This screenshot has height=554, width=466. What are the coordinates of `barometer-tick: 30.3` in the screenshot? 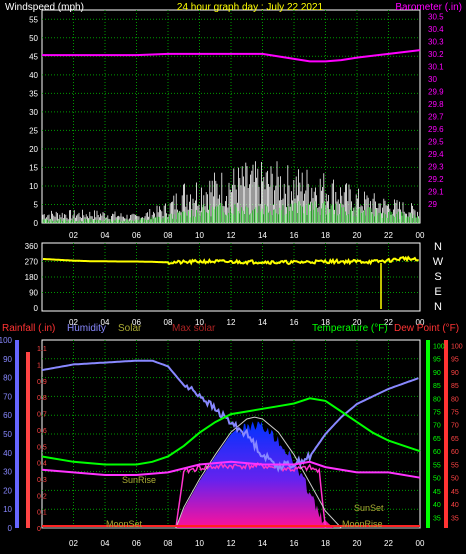 It's located at (436, 41).